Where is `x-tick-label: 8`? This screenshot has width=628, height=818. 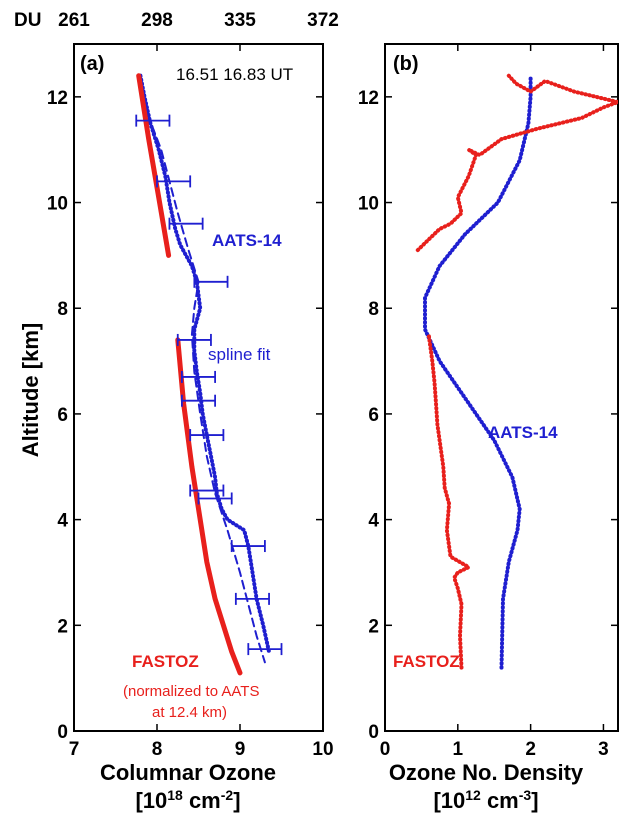 x-tick-label: 8 is located at coordinates (157, 749).